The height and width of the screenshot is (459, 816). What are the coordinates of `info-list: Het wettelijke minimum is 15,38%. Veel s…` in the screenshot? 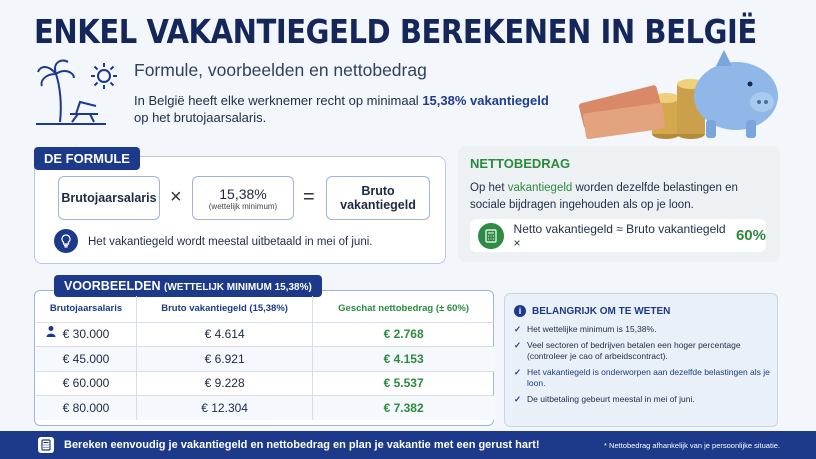 It's located at (643, 367).